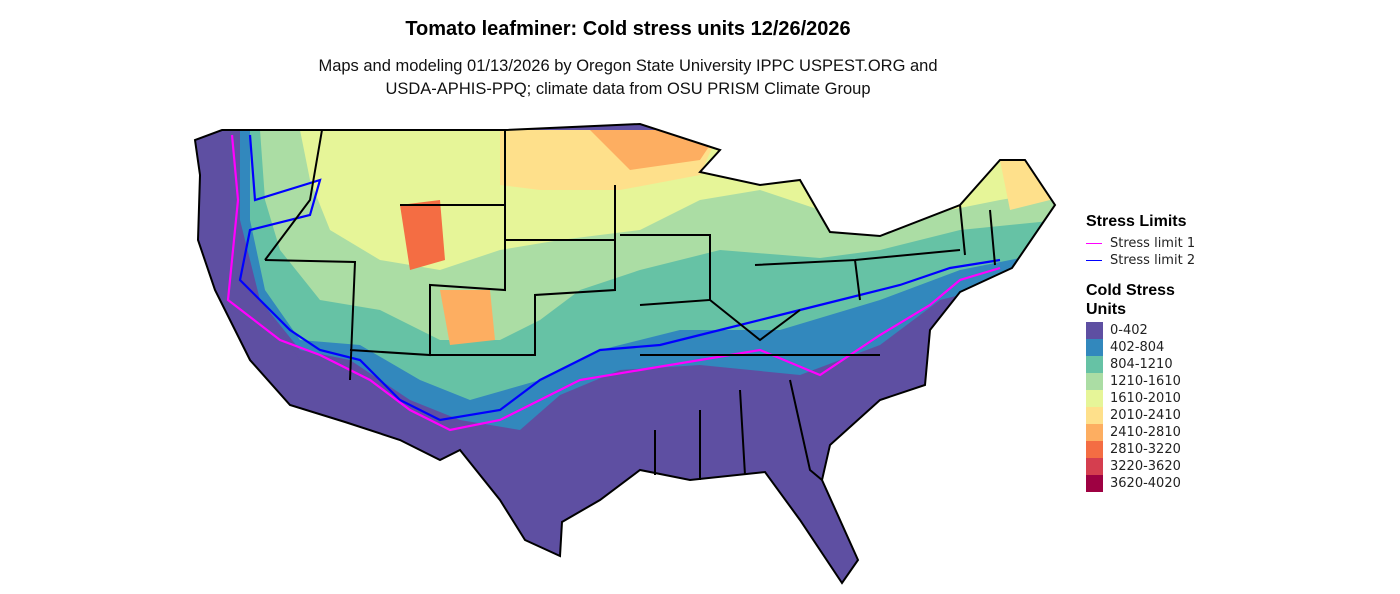 The height and width of the screenshot is (594, 1400). What do you see at coordinates (1145, 398) in the screenshot?
I see `legend-label: 1610-2010` at bounding box center [1145, 398].